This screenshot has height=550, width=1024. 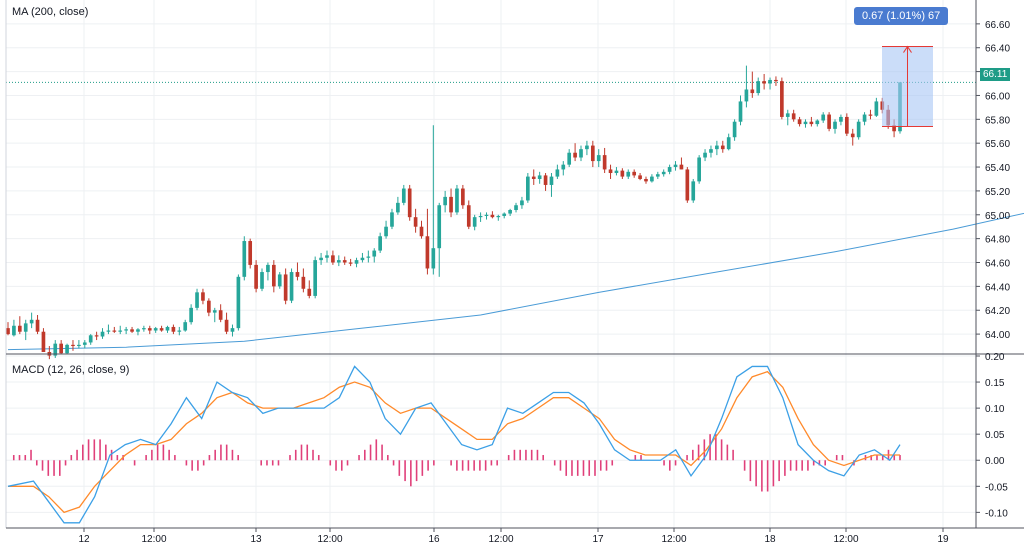 What do you see at coordinates (907, 86) in the screenshot?
I see `measure-tool` at bounding box center [907, 86].